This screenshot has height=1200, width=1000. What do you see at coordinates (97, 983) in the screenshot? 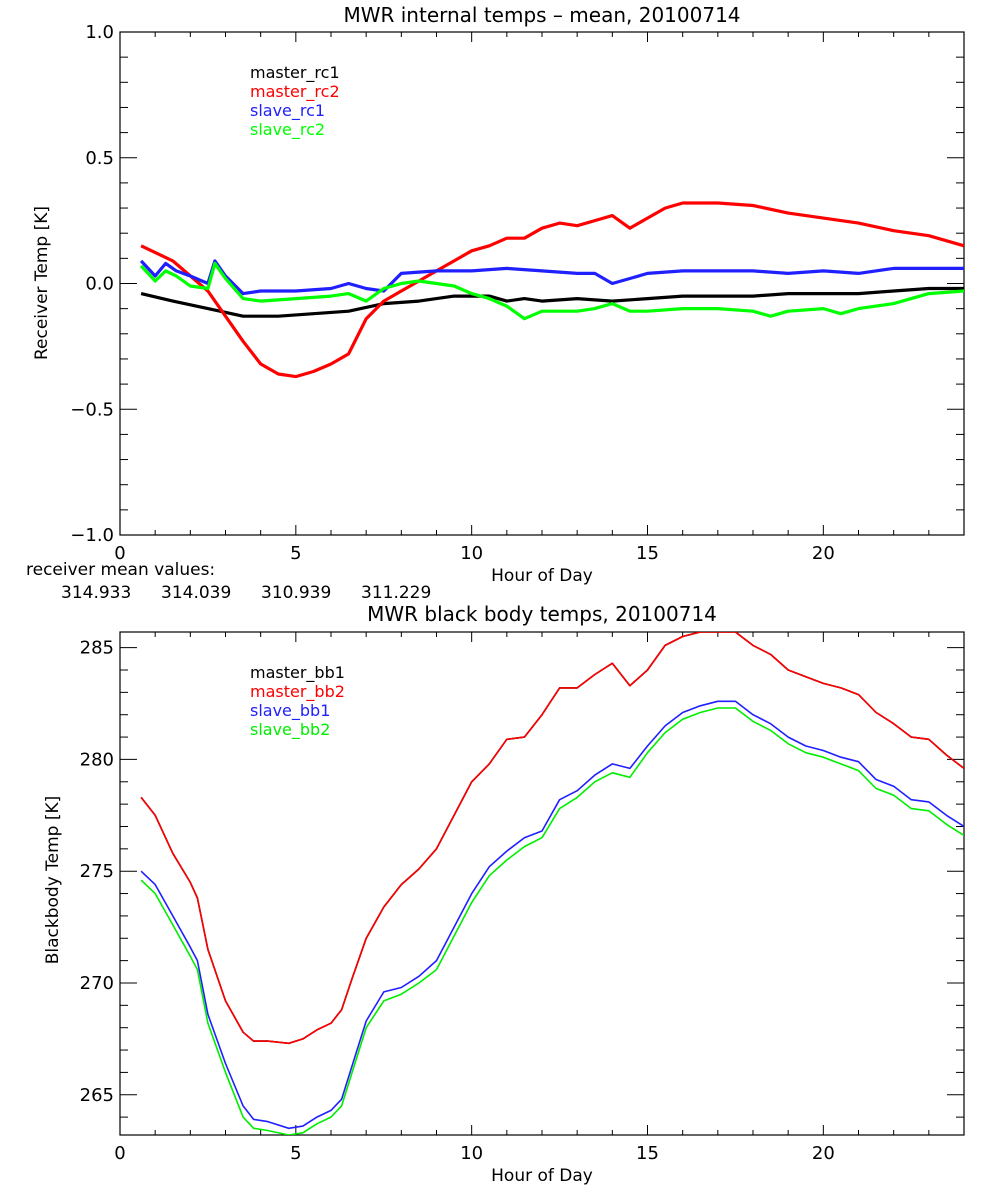
I see `y-tick-label: 270` at bounding box center [97, 983].